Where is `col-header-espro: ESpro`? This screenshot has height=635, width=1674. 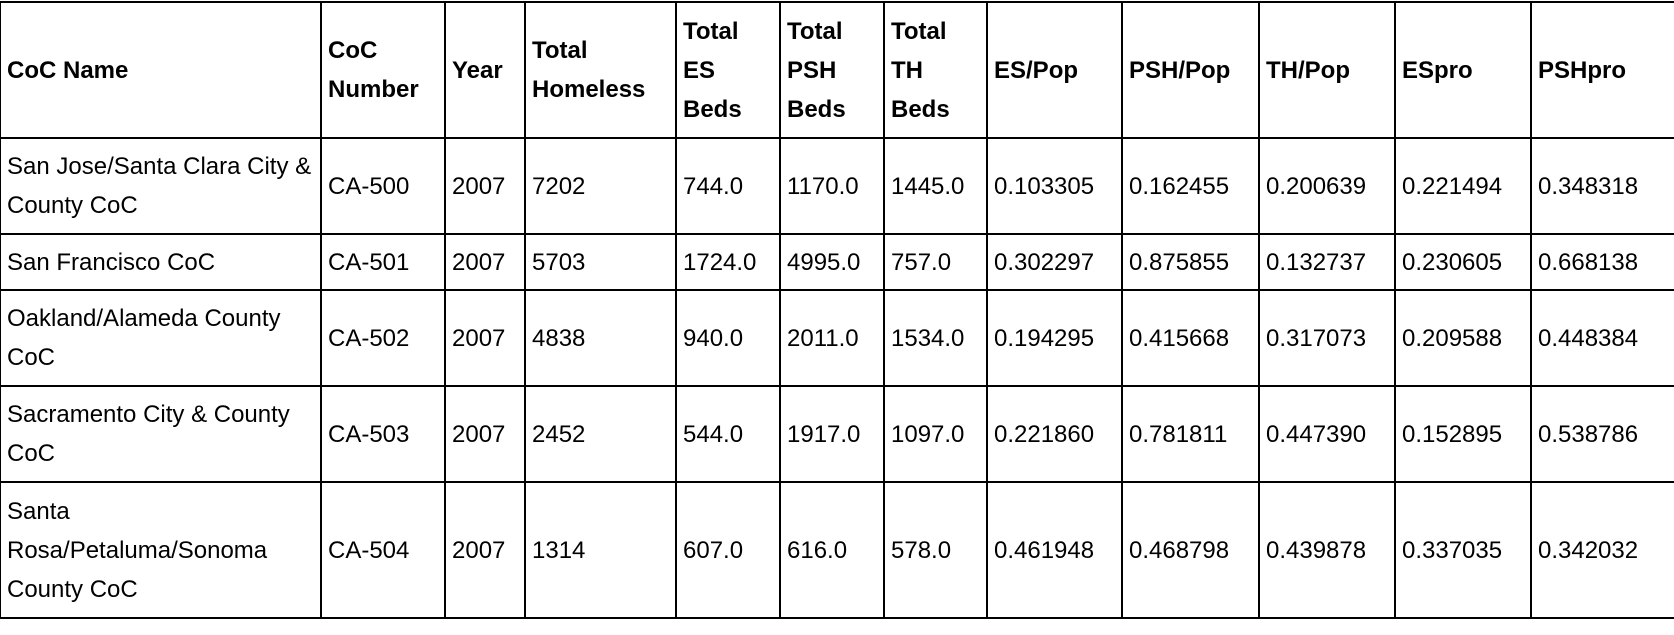 col-header-espro: ESpro is located at coordinates (1463, 70).